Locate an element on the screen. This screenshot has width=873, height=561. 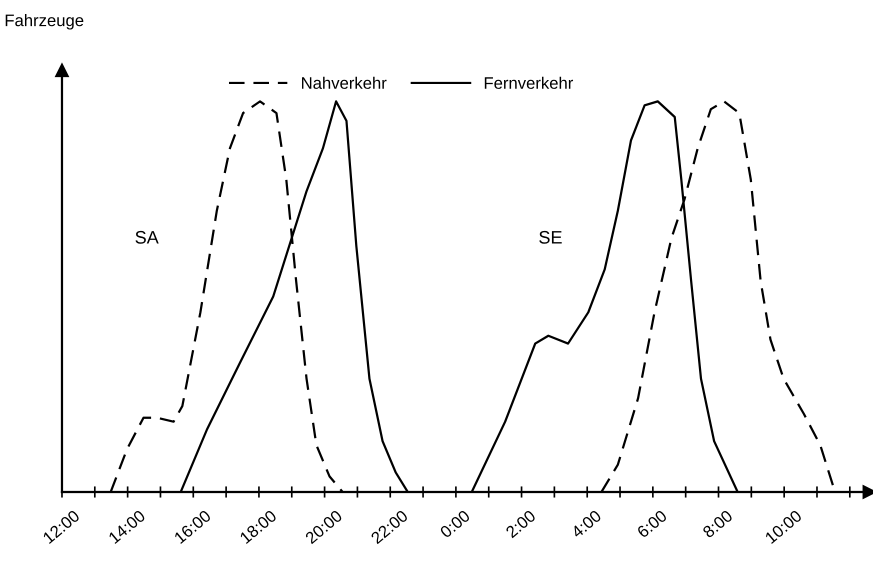
x-tick-label: 6:00 is located at coordinates (652, 523).